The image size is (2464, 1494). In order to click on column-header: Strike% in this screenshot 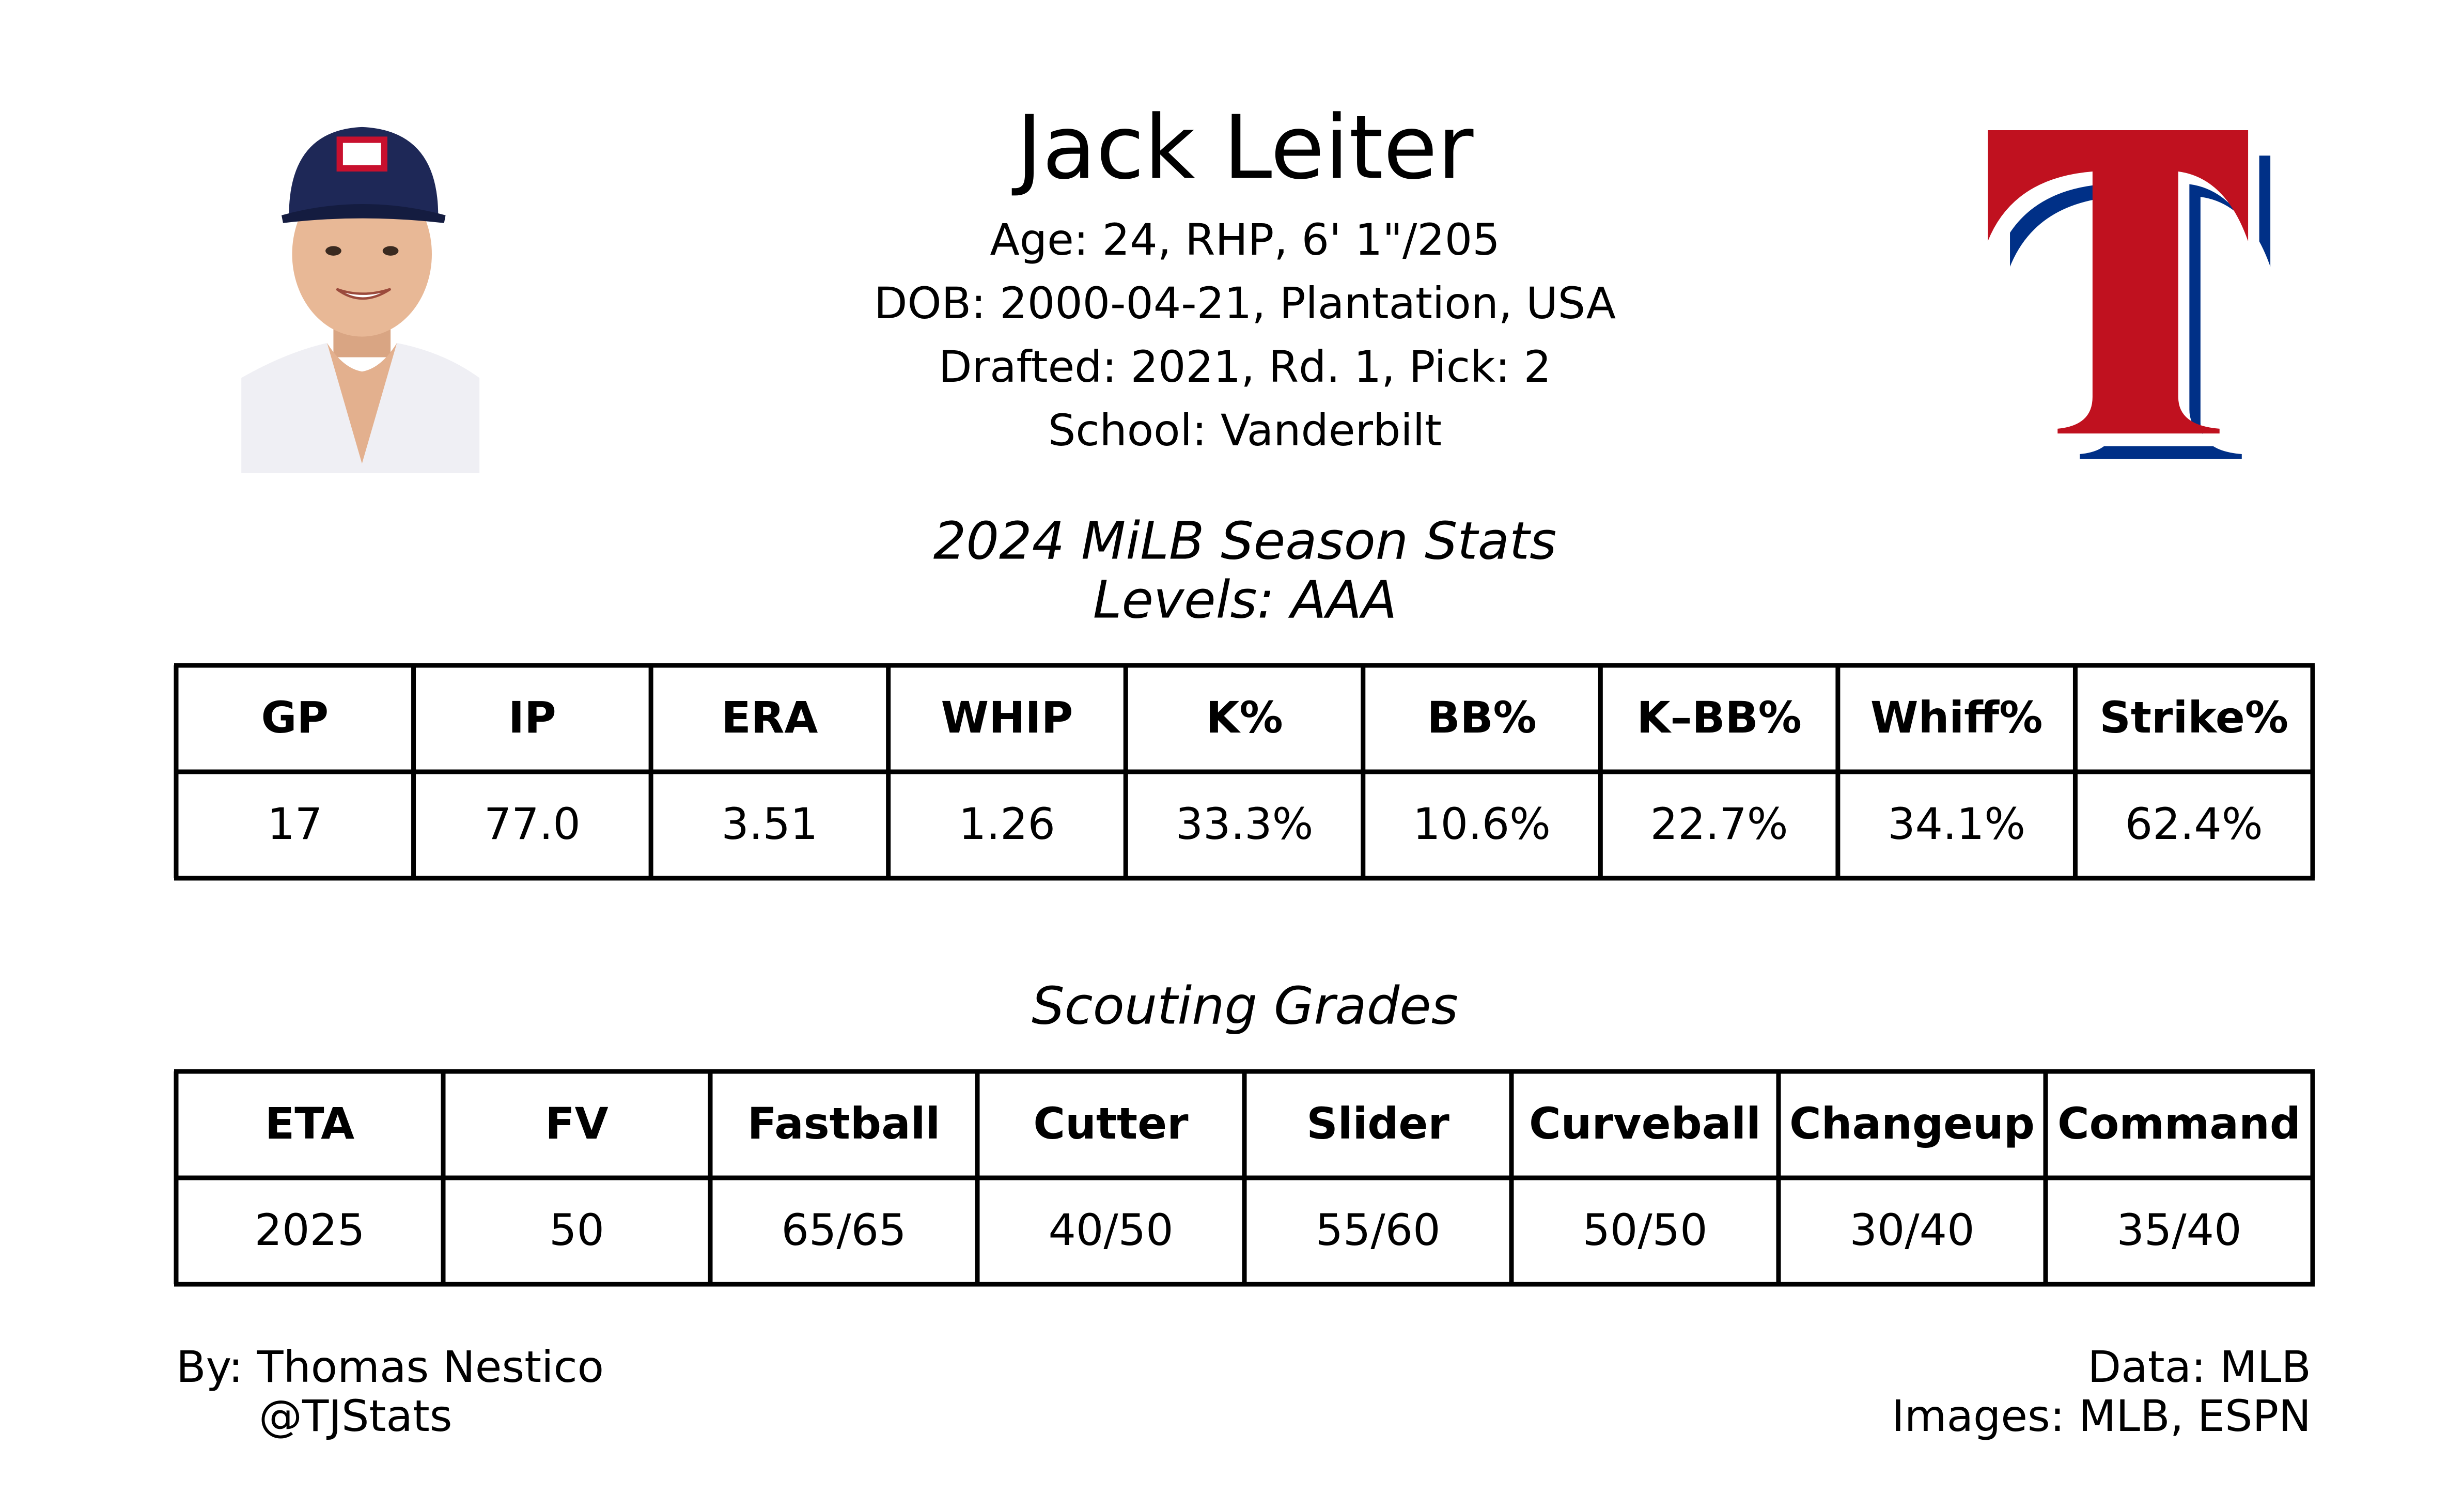, I will do `click(2194, 717)`.